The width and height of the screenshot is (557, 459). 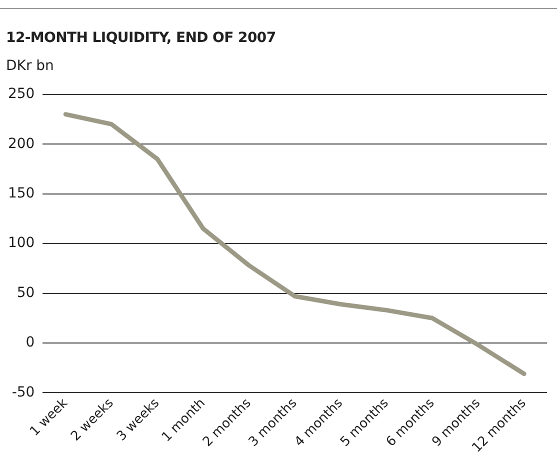 I want to click on y-tick-label: 0, so click(x=30, y=342).